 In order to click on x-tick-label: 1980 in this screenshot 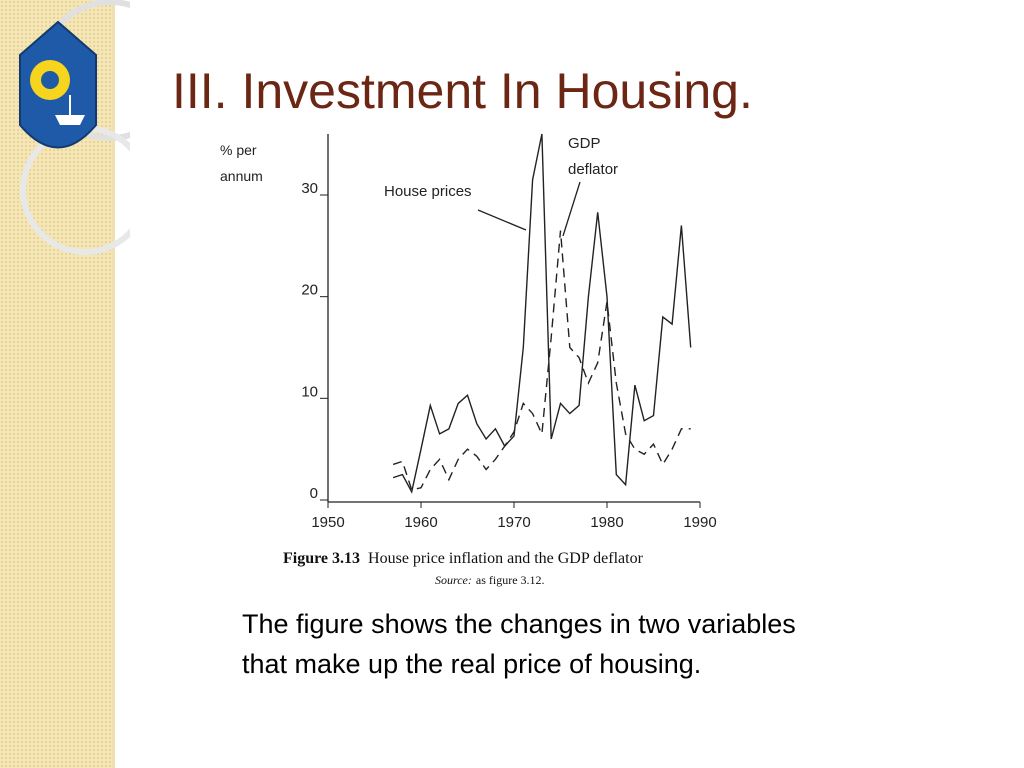, I will do `click(606, 522)`.